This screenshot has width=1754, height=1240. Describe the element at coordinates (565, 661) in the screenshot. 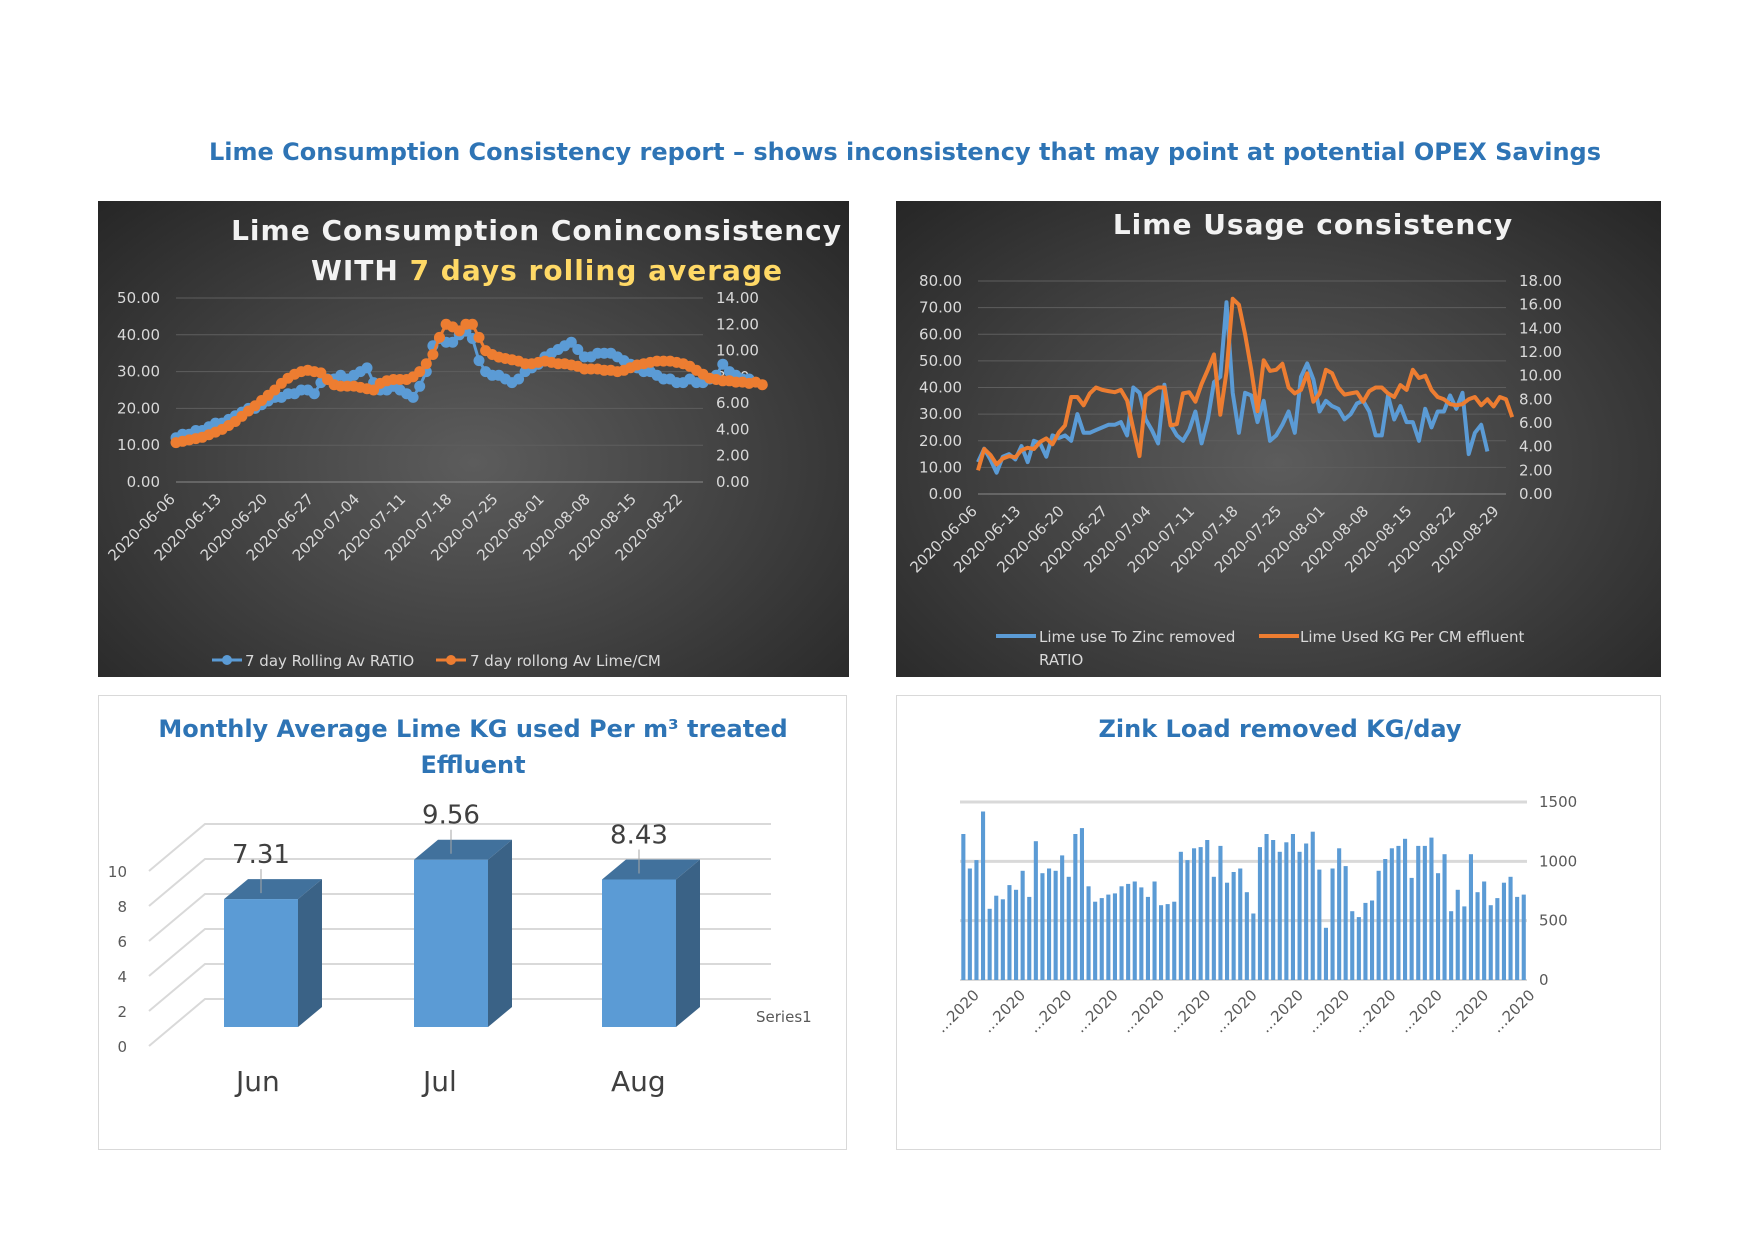

I see `legend-label: 7 day rollong Av Lime/CM` at that location.